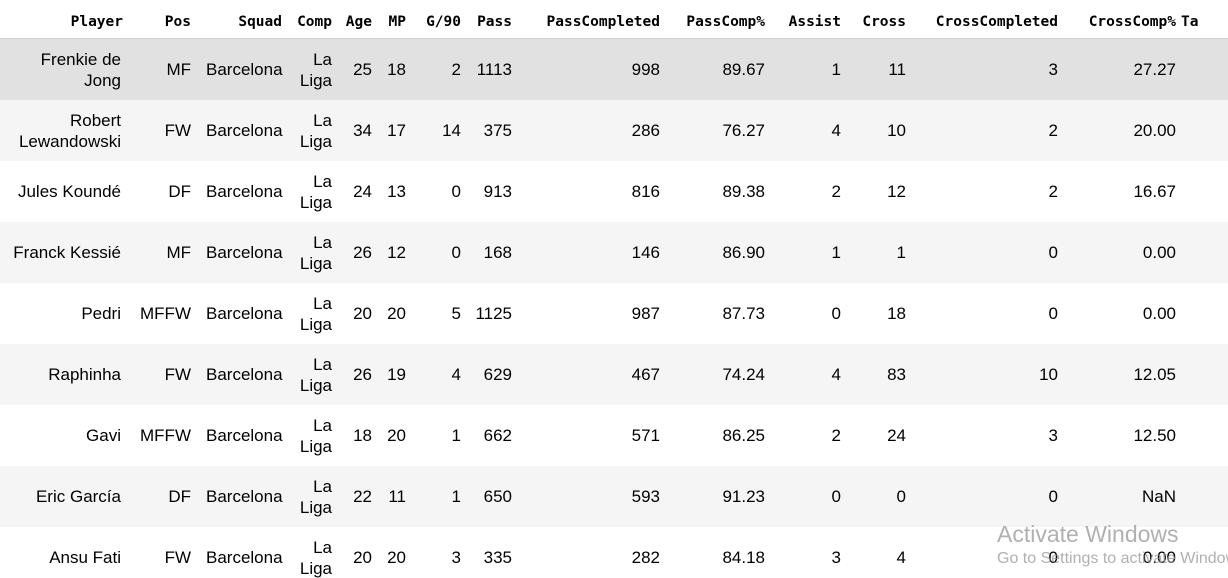  Describe the element at coordinates (591, 374) in the screenshot. I see `cell-pass-completed: 467` at that location.